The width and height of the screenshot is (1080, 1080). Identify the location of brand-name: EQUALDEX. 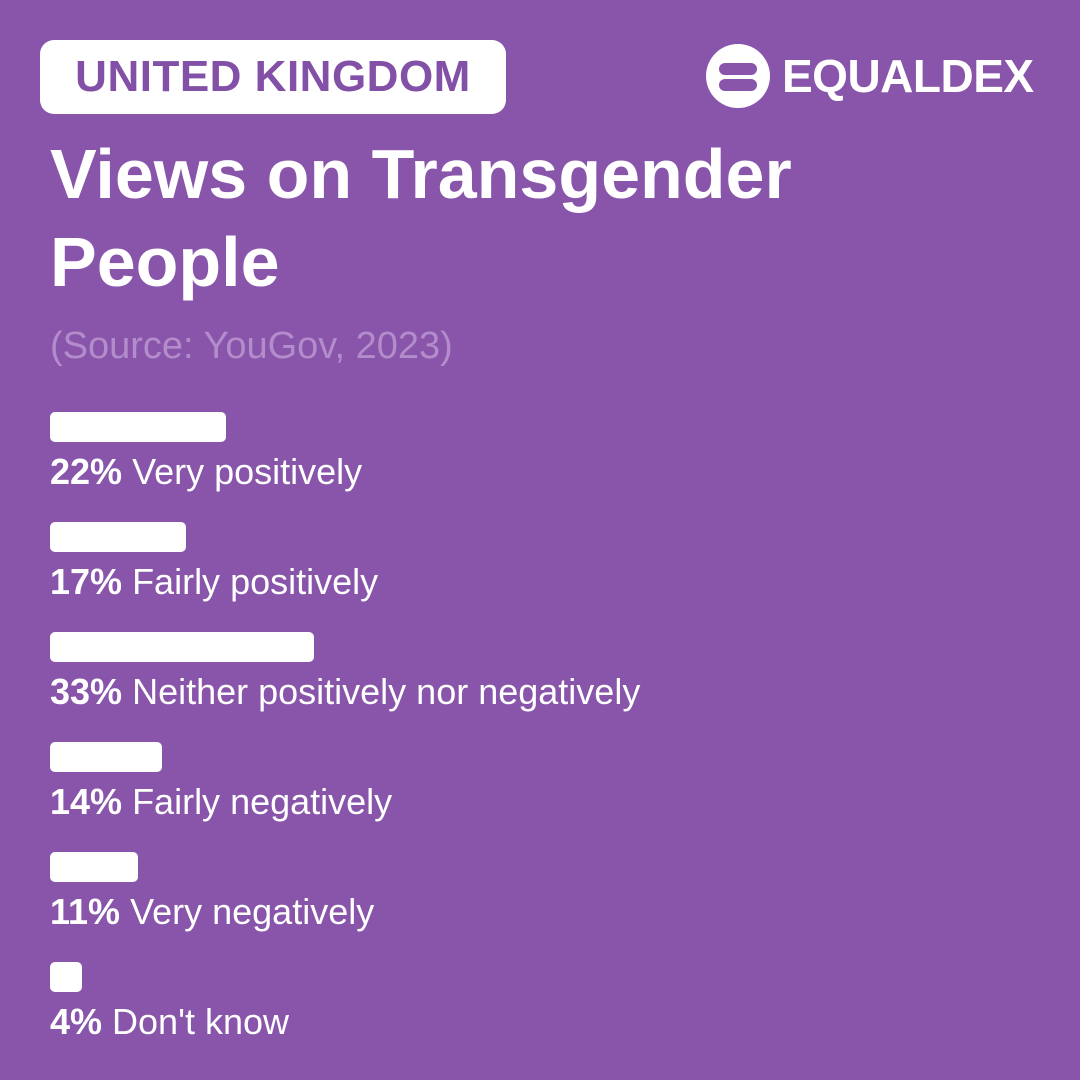
(908, 76).